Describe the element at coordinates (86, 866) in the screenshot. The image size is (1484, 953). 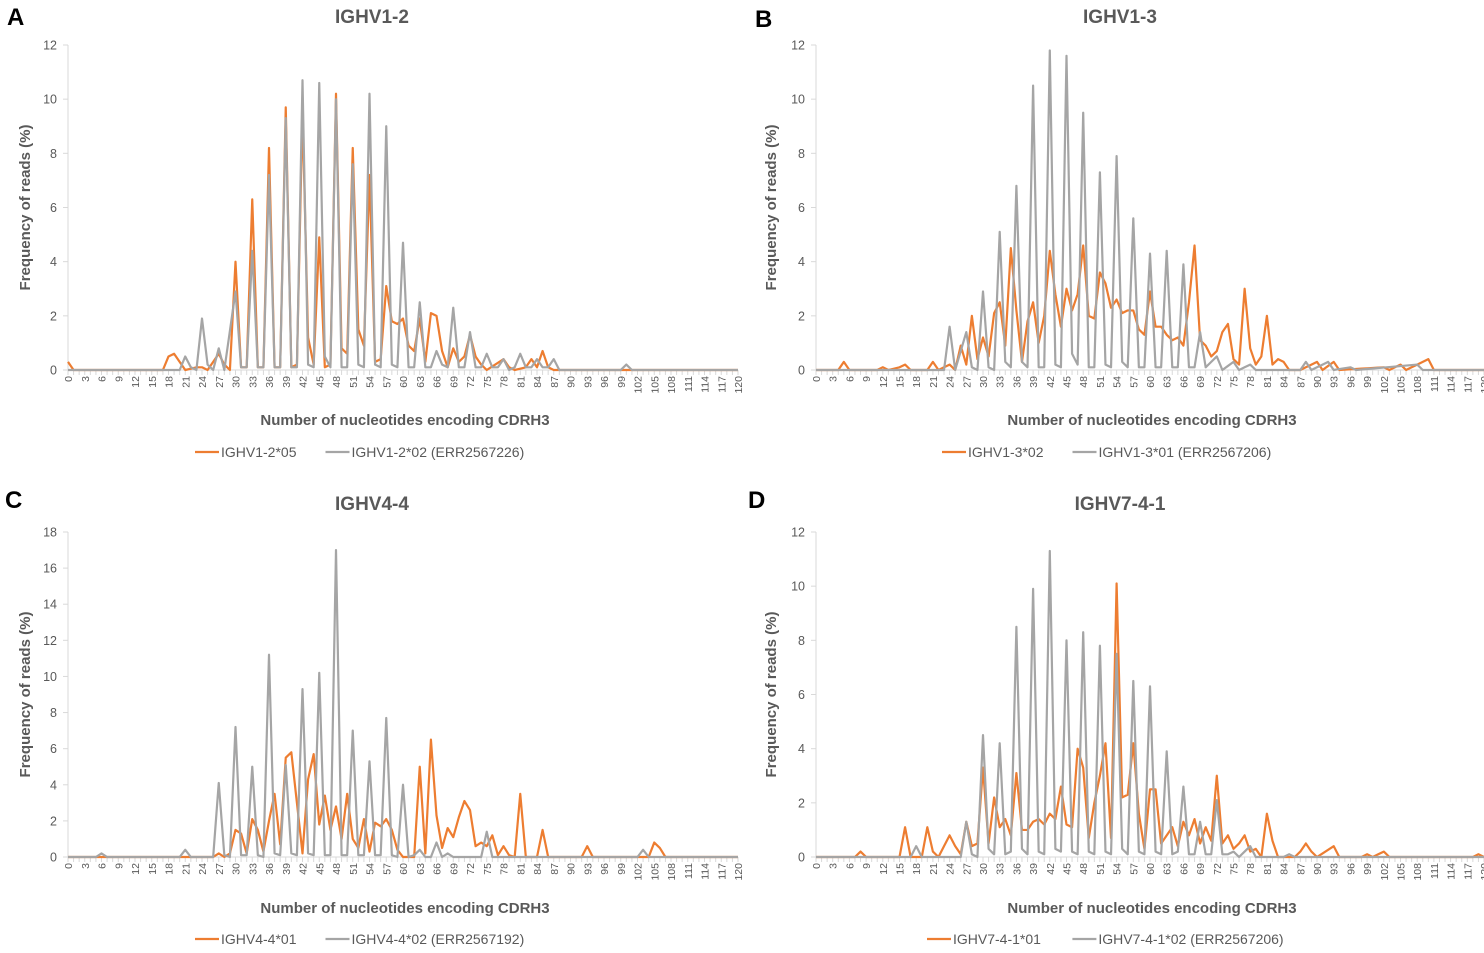
I see `x-tick-label: 3` at that location.